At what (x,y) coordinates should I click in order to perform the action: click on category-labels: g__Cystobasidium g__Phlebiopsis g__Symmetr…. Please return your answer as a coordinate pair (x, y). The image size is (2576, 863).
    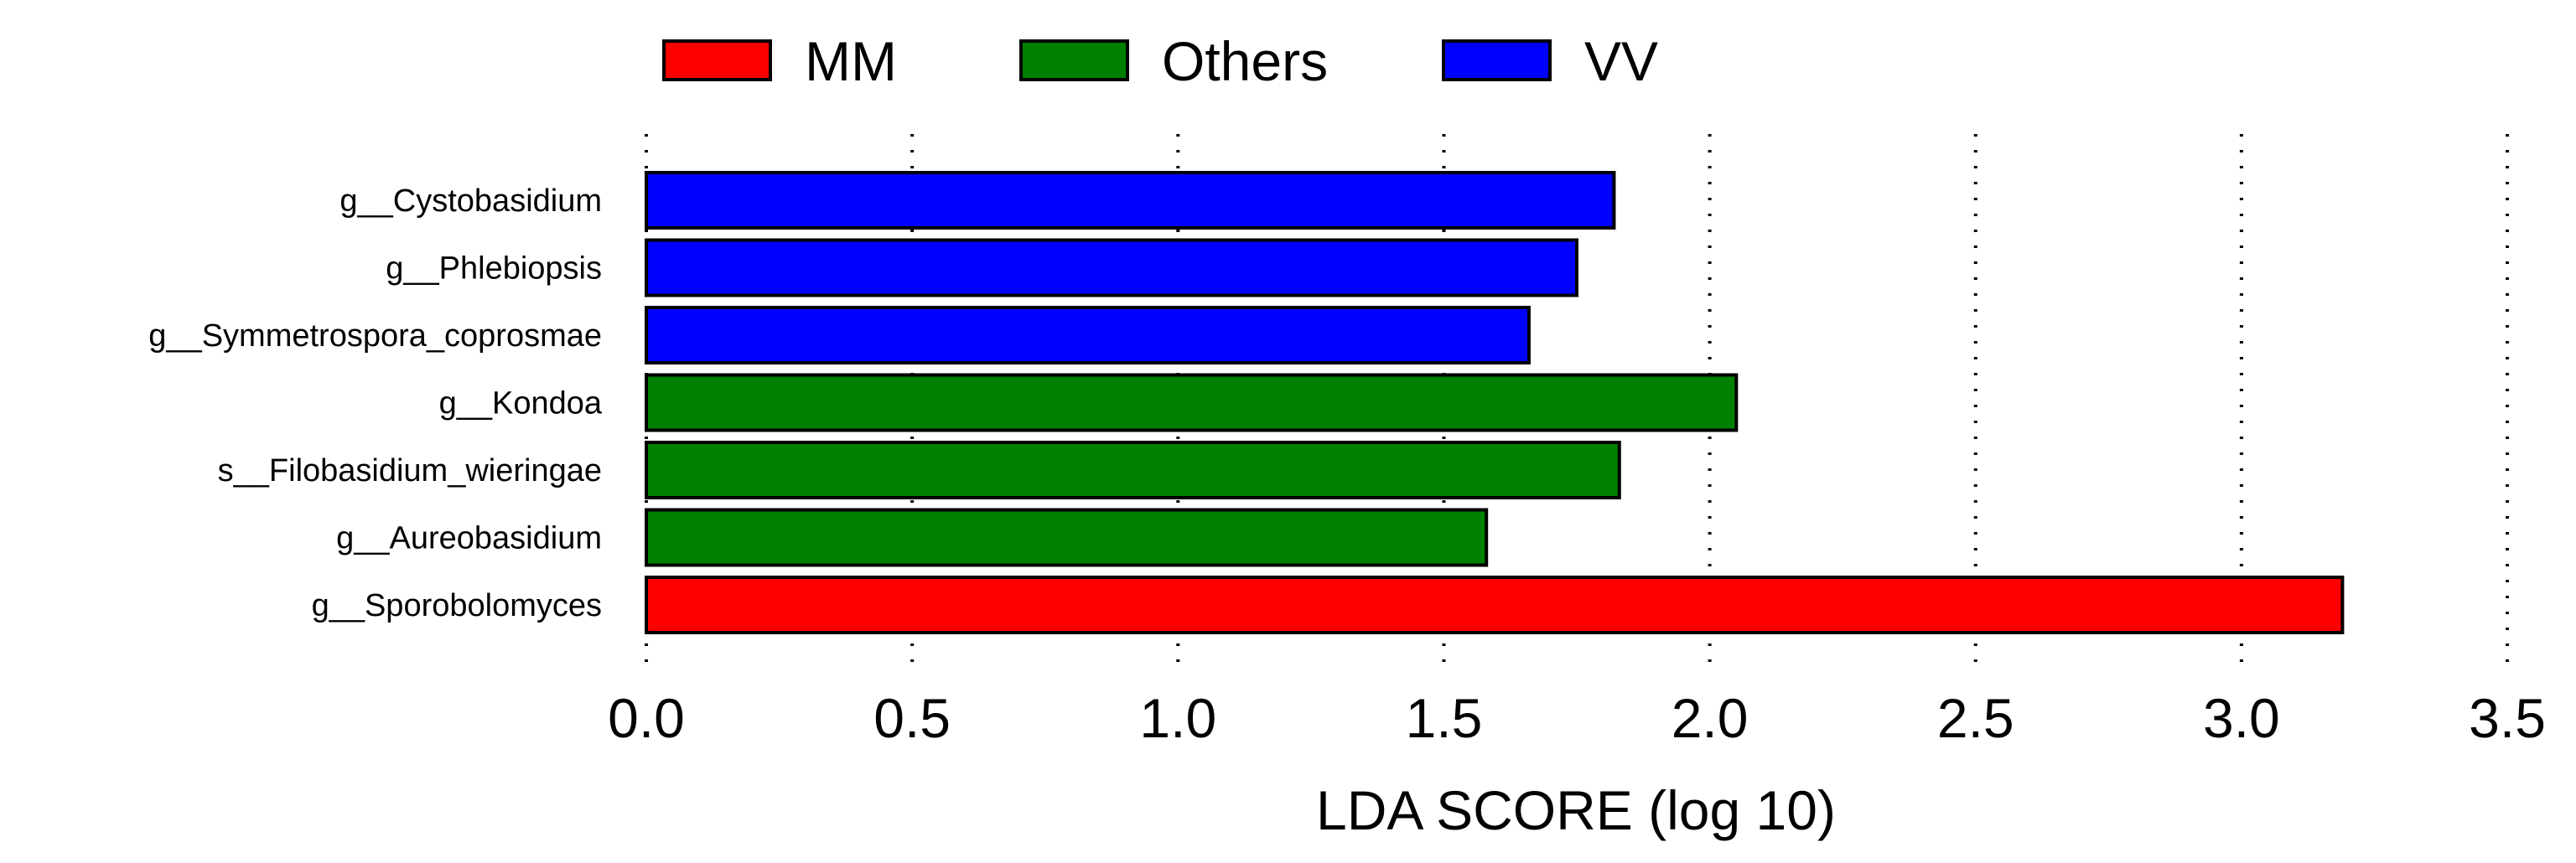
    Looking at the image, I should click on (375, 403).